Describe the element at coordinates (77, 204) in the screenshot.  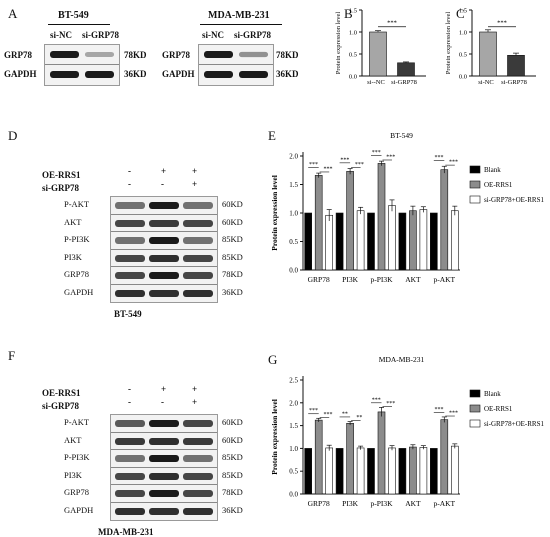
I see `protein-label: P-AKT` at that location.